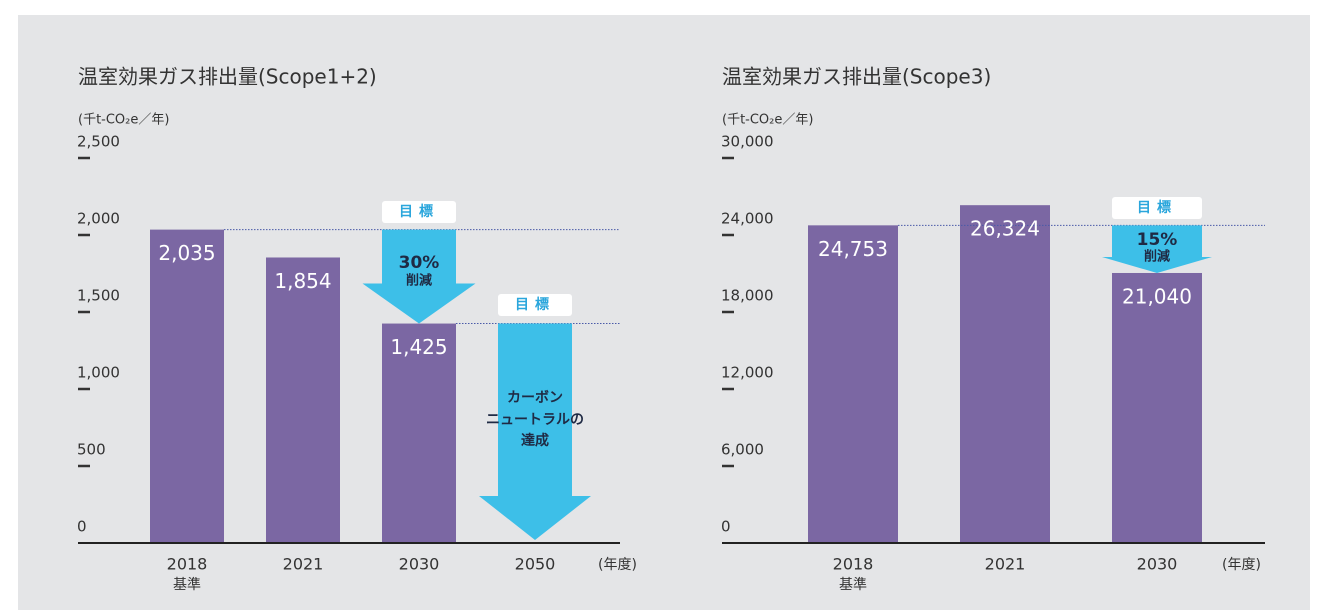 The height and width of the screenshot is (610, 1329). Describe the element at coordinates (302, 281) in the screenshot. I see `value-label: 1,854` at that location.